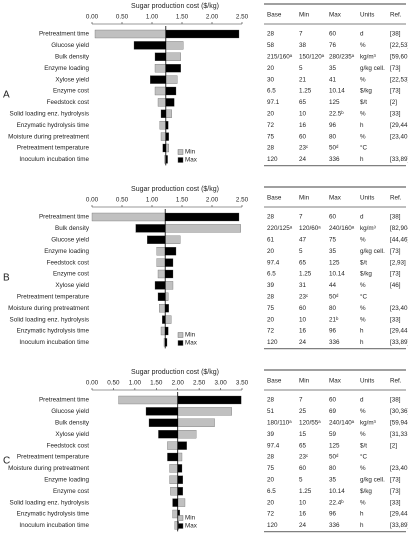 The width and height of the screenshot is (408, 550). Describe the element at coordinates (304, 148) in the screenshot. I see `table-cell: 23ᶜ` at that location.